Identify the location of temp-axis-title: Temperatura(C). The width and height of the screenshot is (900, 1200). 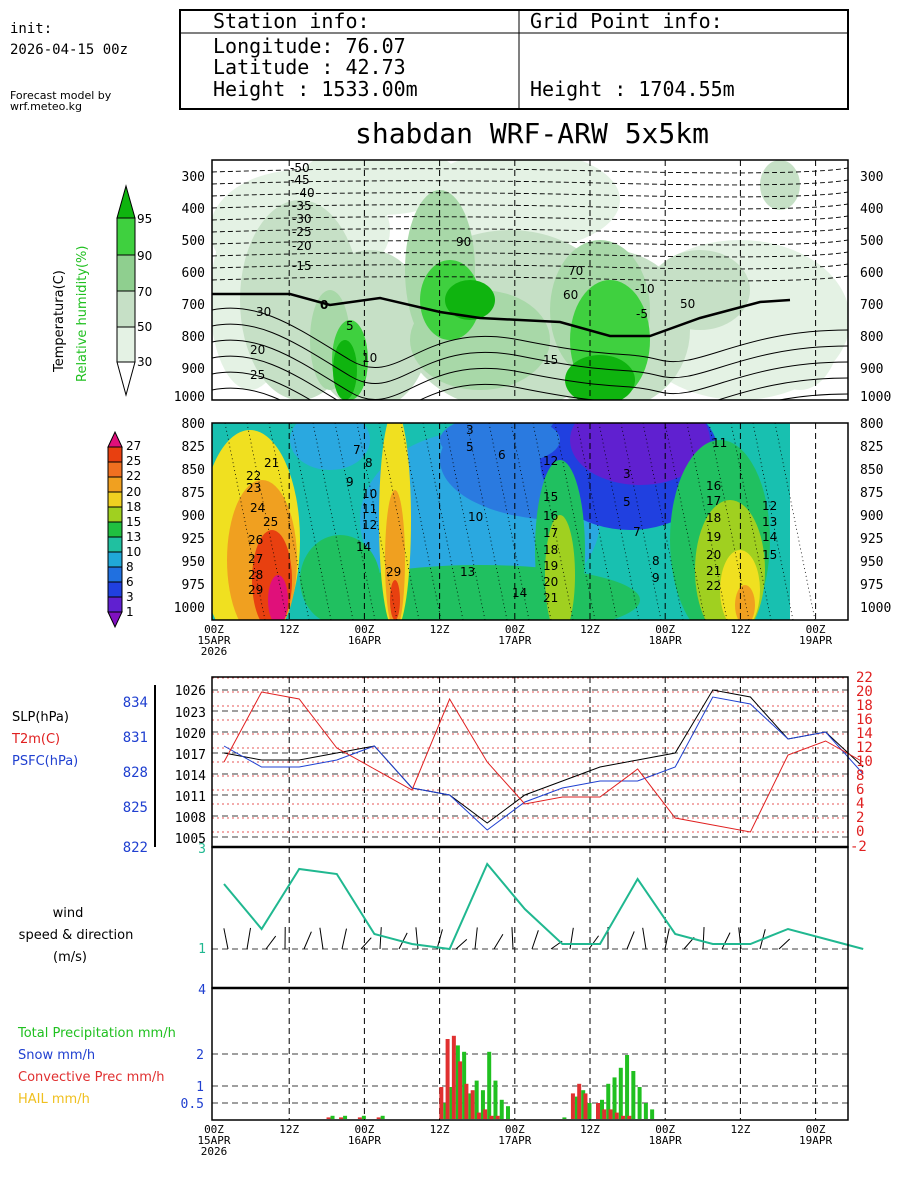
(59, 321).